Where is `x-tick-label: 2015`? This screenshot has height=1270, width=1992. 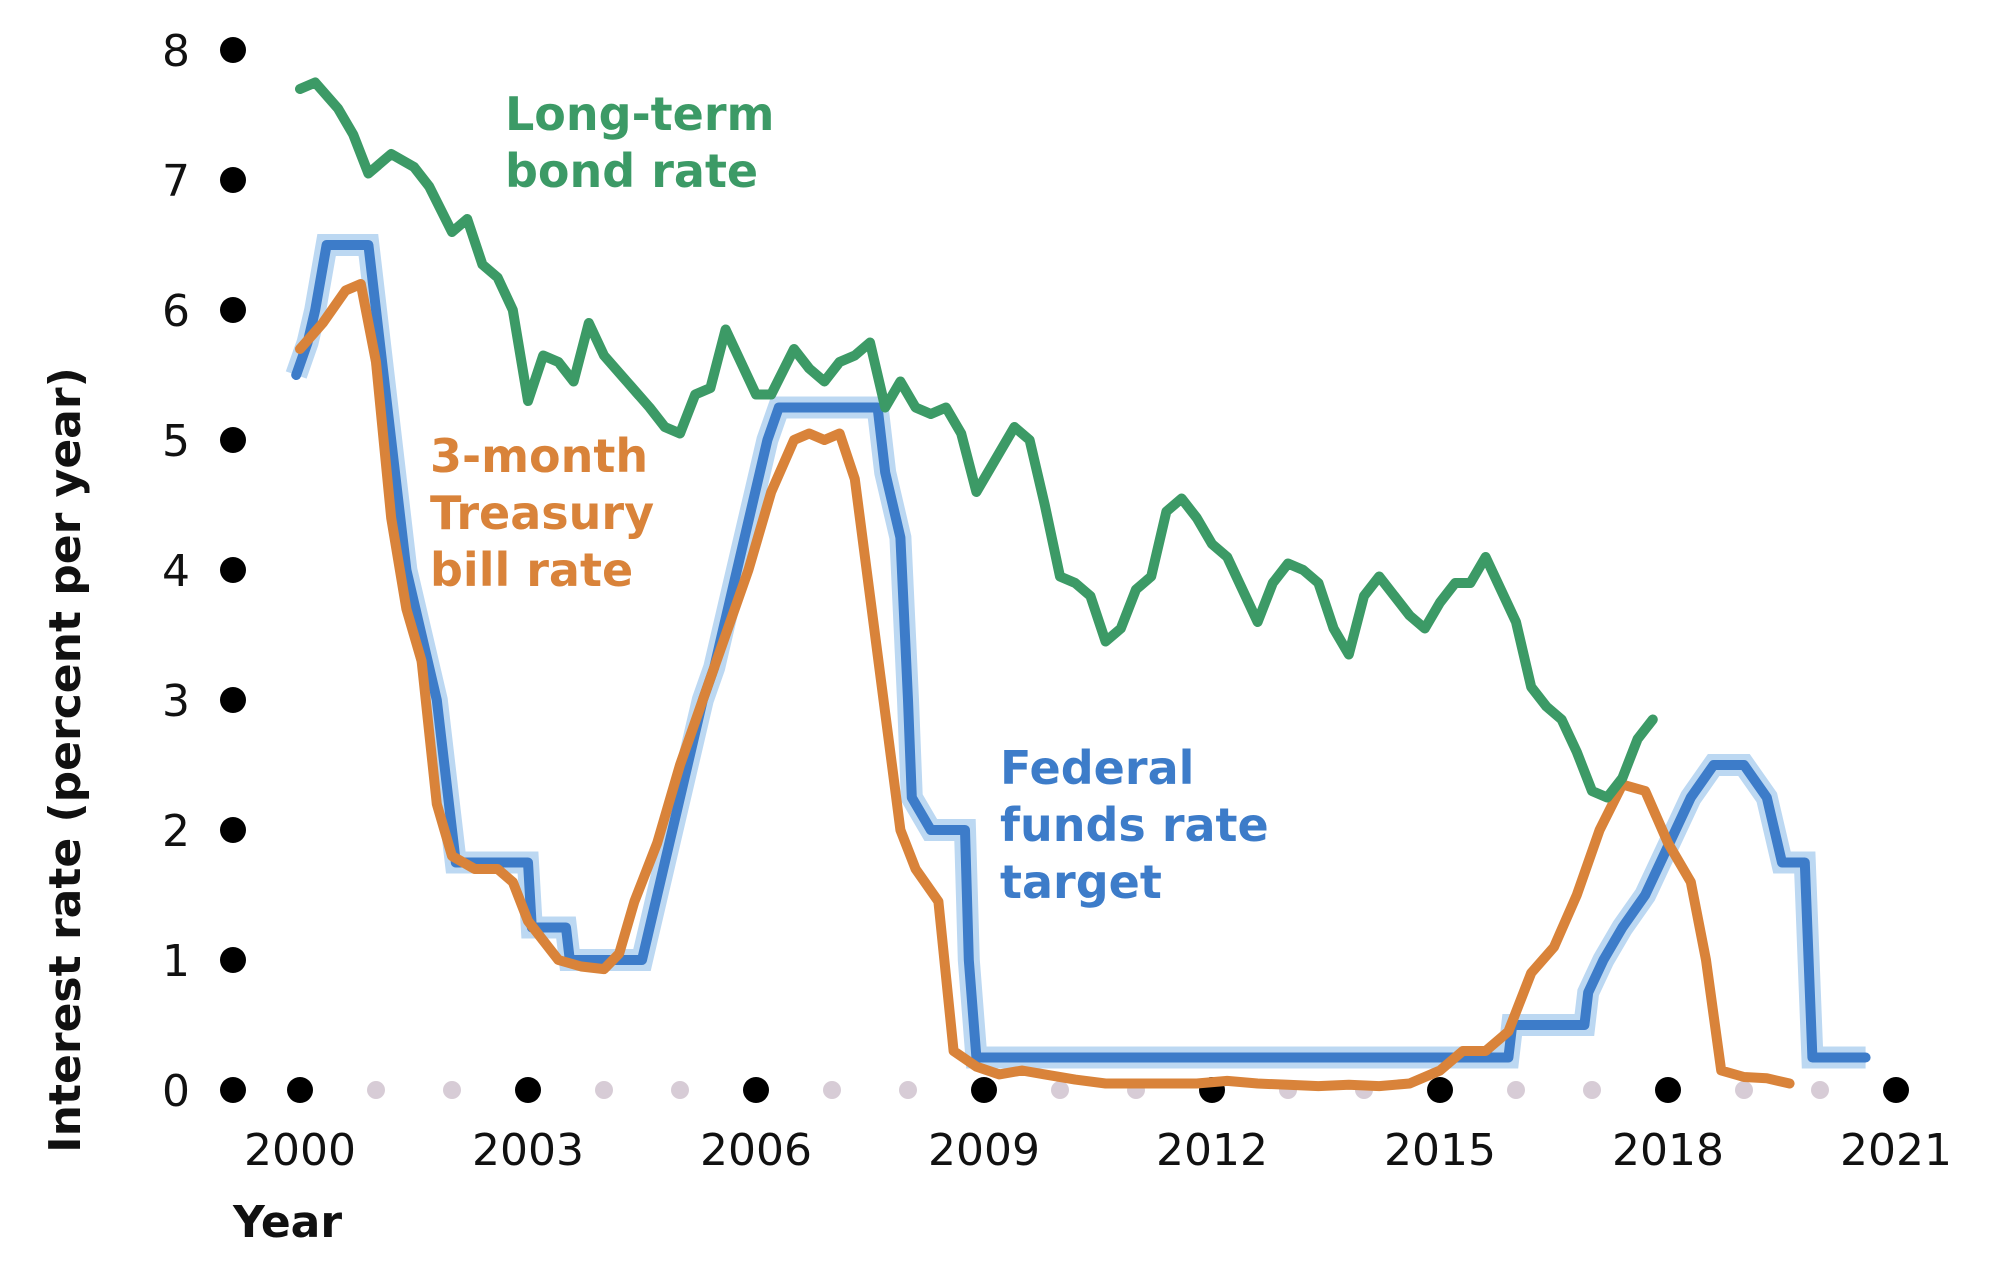 x-tick-label: 2015 is located at coordinates (1440, 1150).